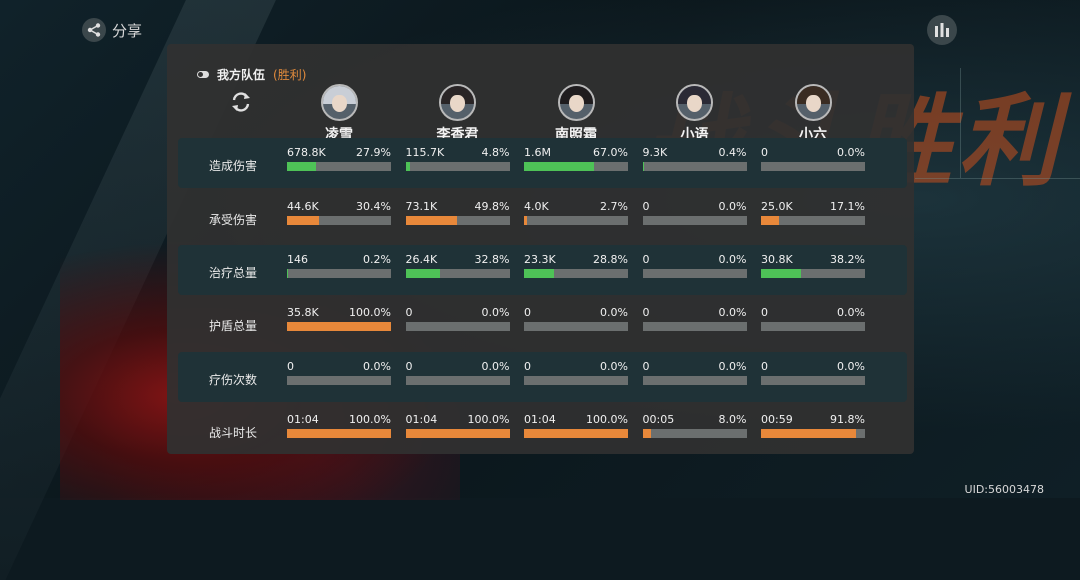  I want to click on team-label: 我方队伍, so click(241, 74).